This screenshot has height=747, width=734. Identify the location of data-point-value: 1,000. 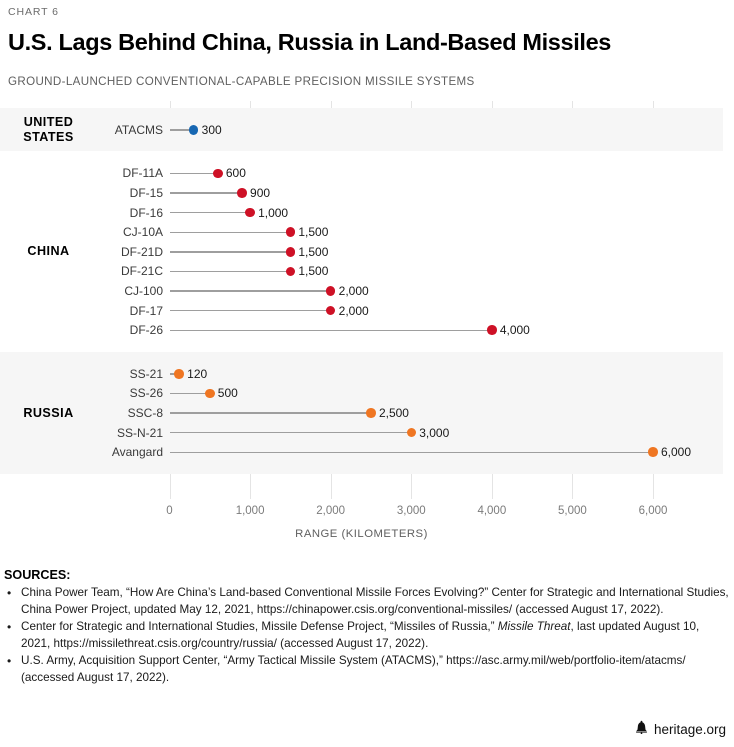
(273, 212).